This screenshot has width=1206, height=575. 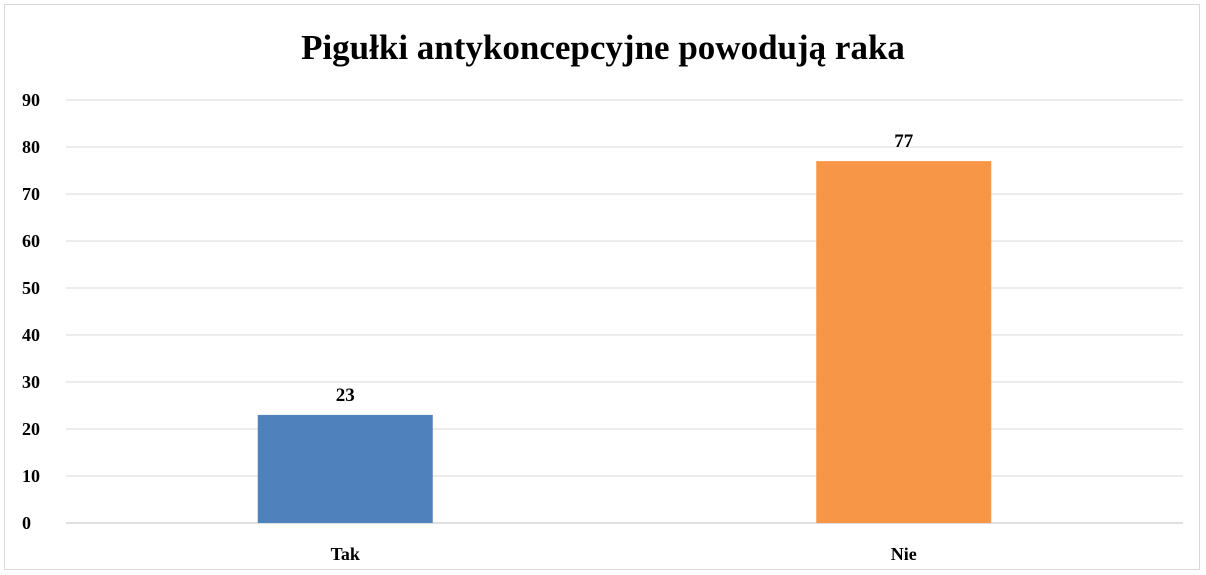 What do you see at coordinates (31, 147) in the screenshot?
I see `y-tick-label: 80` at bounding box center [31, 147].